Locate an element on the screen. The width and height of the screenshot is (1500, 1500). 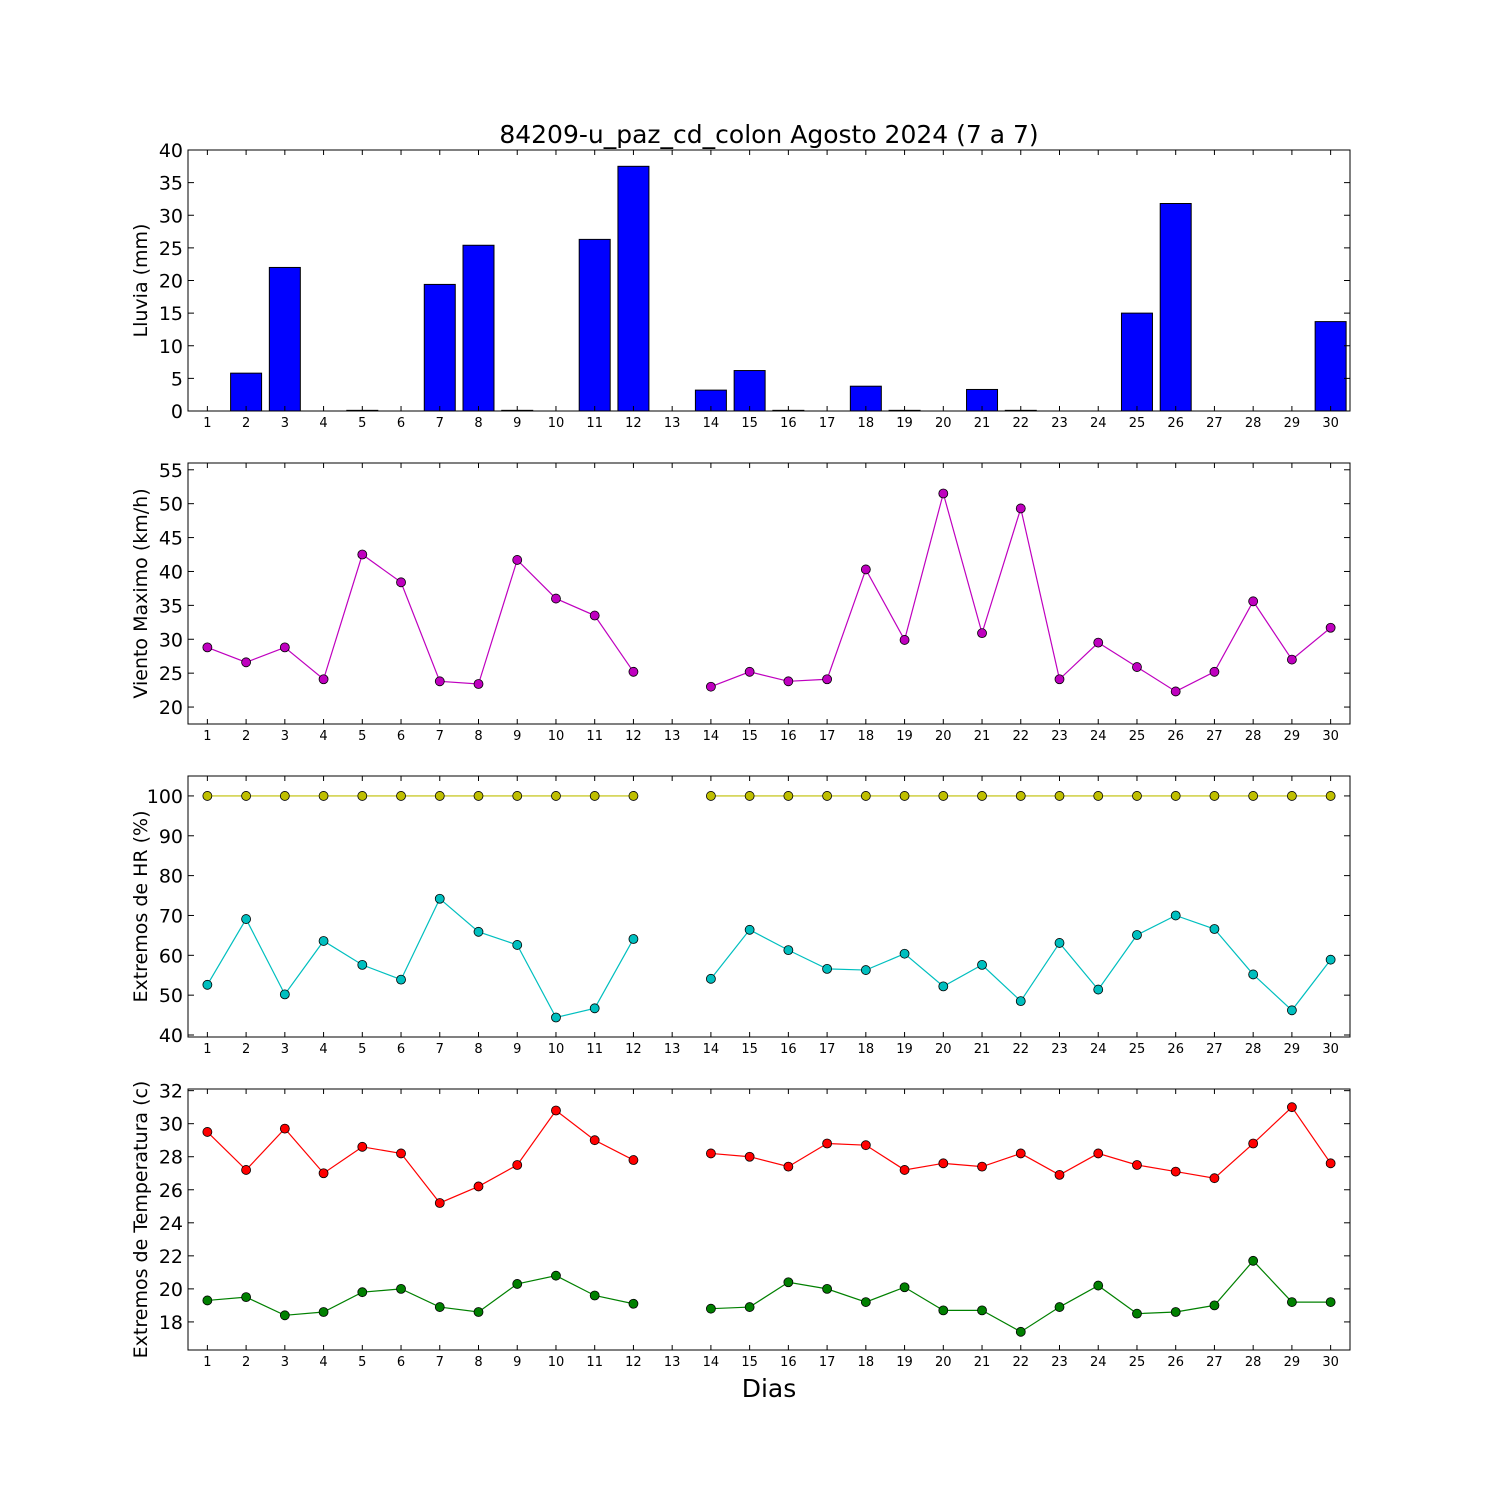
x-tick-label: 3 is located at coordinates (285, 1362).